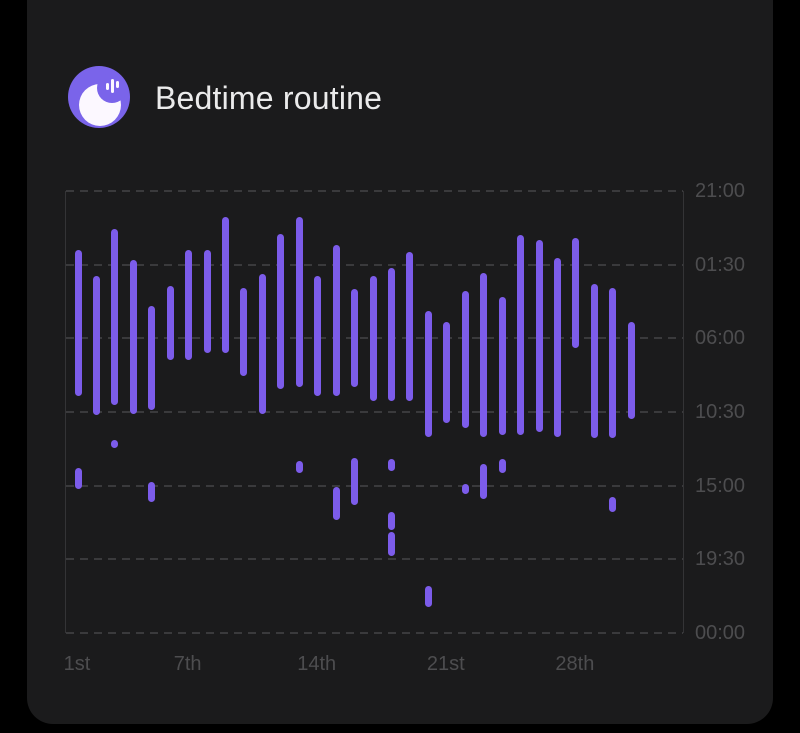  Describe the element at coordinates (99, 97) in the screenshot. I see `bedtime-moon-icon` at that location.